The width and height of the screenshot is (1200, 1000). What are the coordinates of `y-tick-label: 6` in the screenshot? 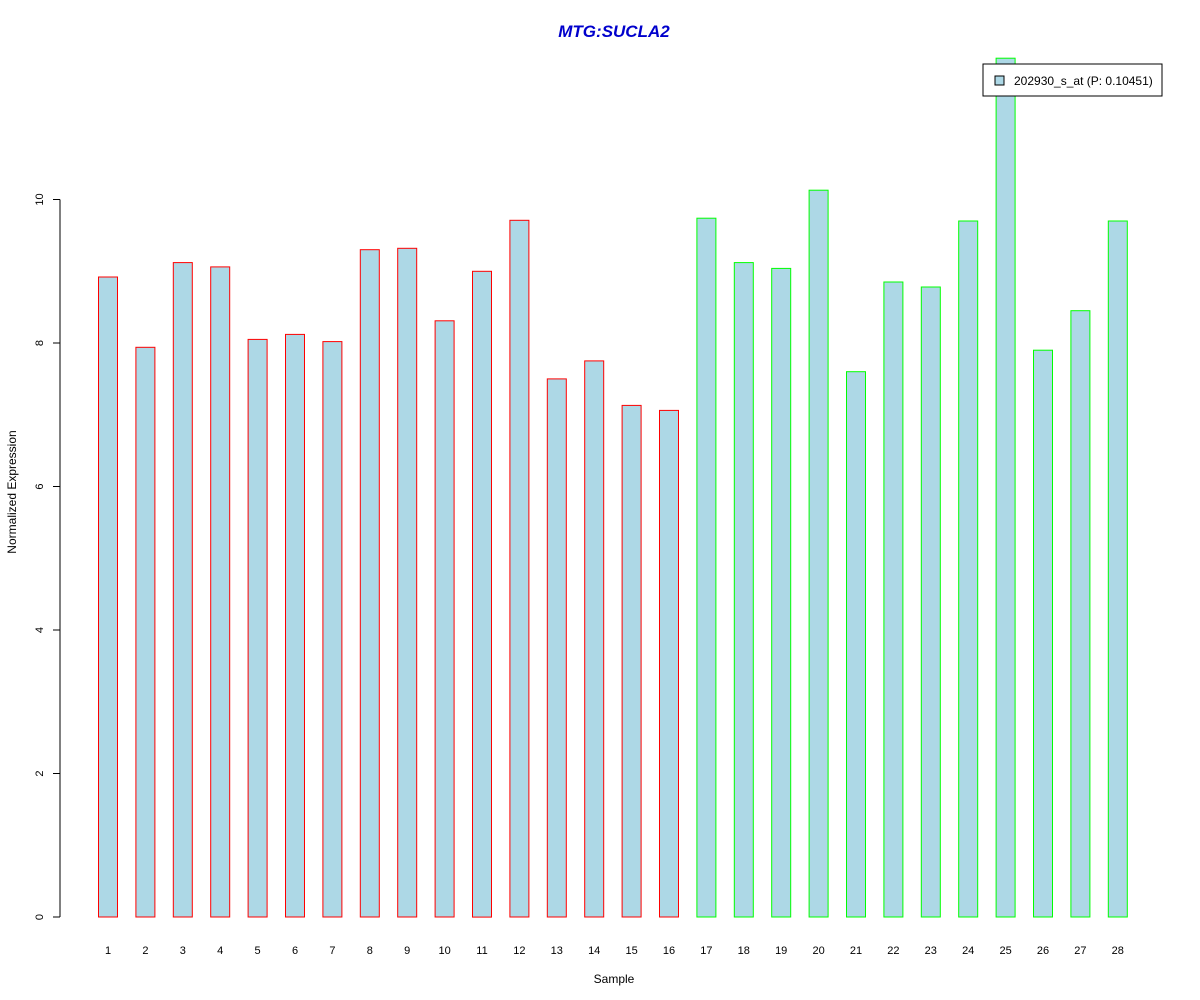 It's located at (40, 486).